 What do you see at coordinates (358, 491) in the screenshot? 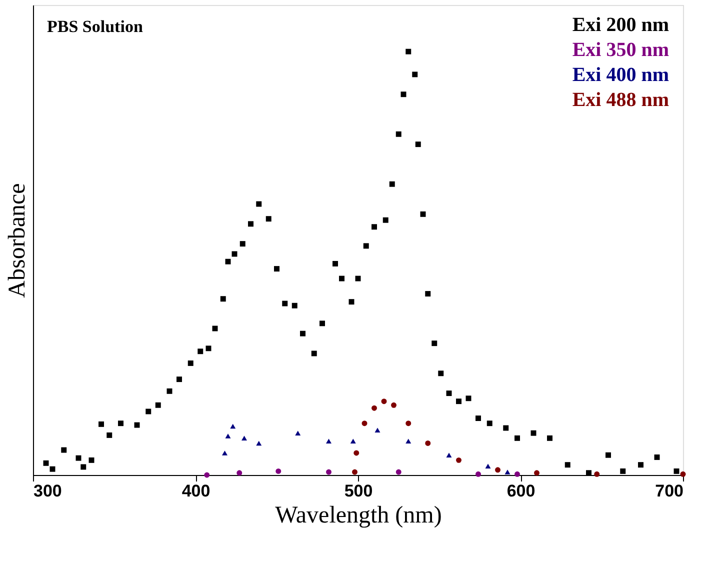
I see `x-tick-label: 500` at bounding box center [358, 491].